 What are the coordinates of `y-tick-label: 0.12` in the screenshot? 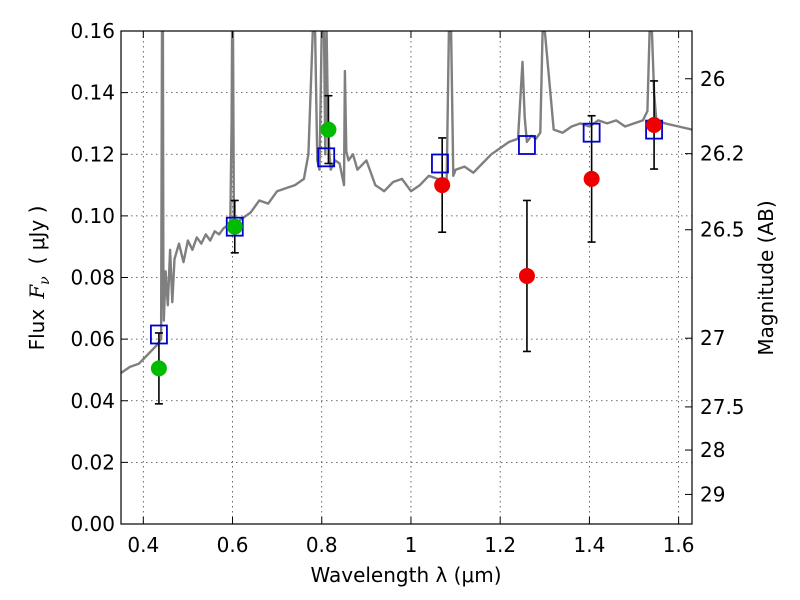 It's located at (92, 154).